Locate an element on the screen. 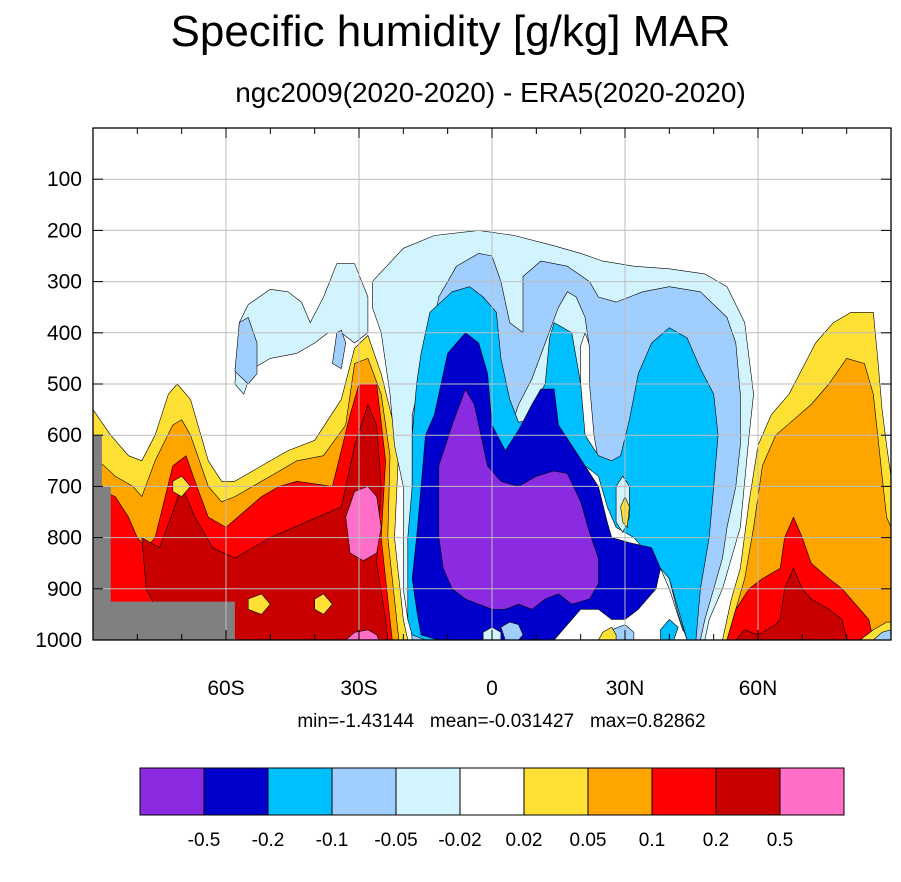  y-tick-label-2: 300 is located at coordinates (64, 282).